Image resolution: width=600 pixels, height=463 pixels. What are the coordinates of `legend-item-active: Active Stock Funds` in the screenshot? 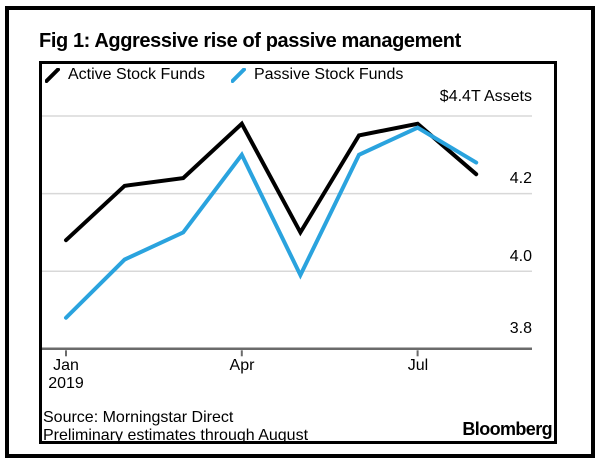 It's located at (125, 75).